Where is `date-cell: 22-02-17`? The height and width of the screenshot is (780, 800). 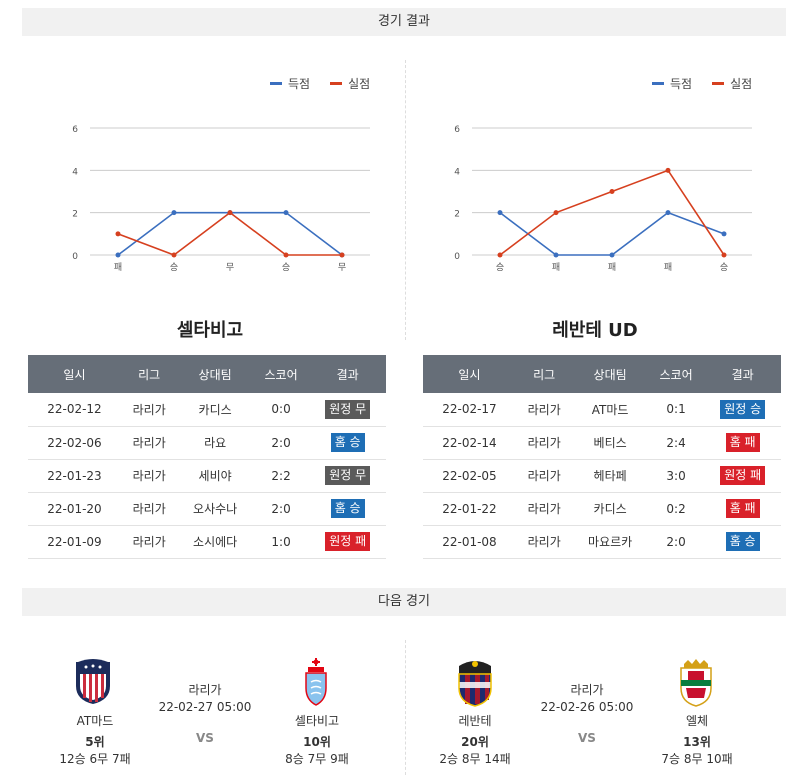
date-cell: 22-02-17 is located at coordinates (469, 410).